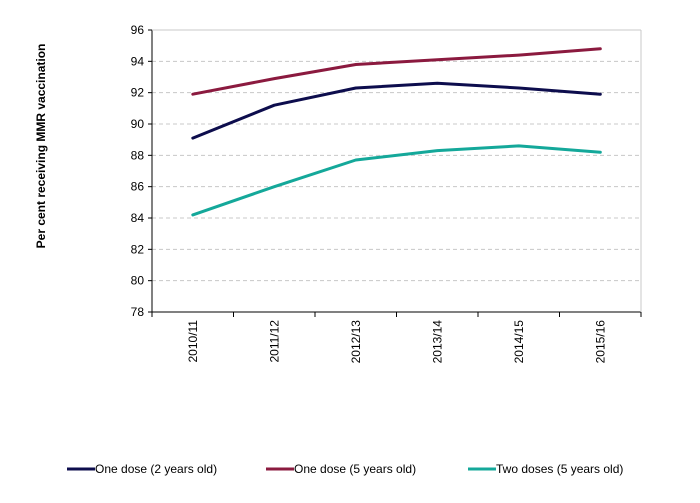 This screenshot has height=503, width=700. Describe the element at coordinates (138, 124) in the screenshot. I see `y-tick-label: 90` at that location.